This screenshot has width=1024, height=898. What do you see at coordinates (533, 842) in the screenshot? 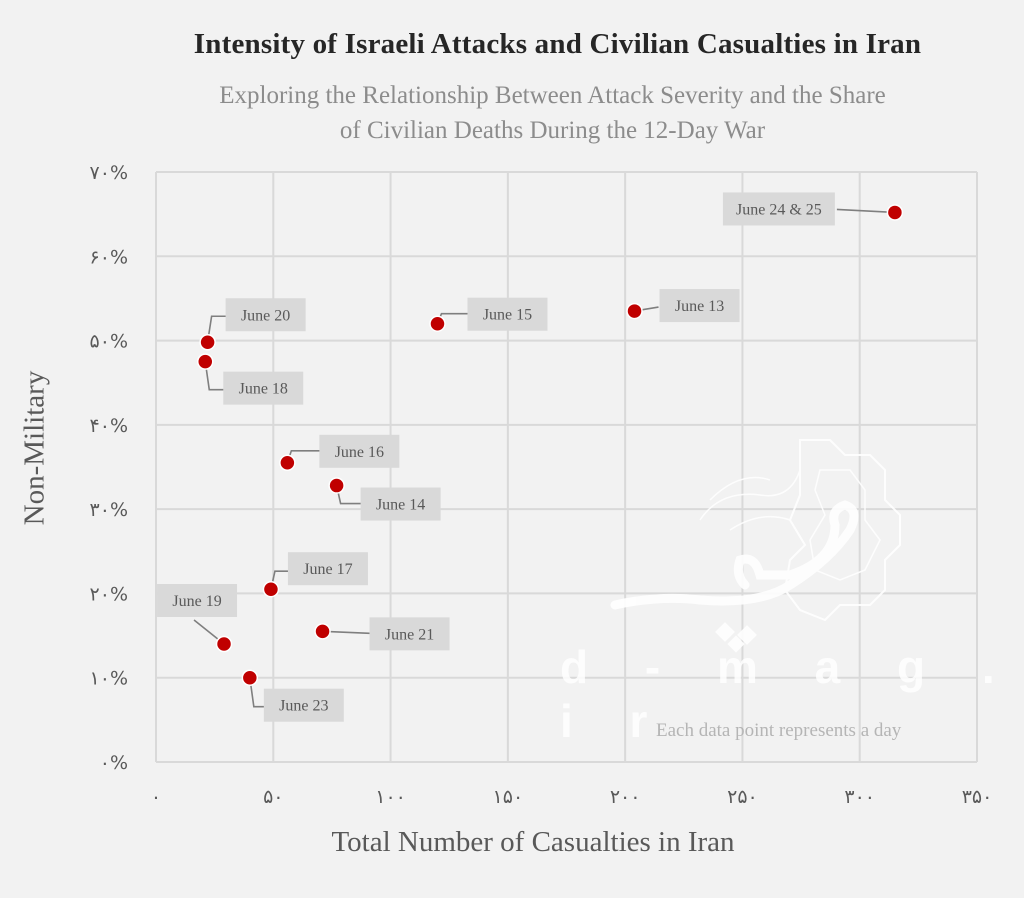
I see `x-axis-label: Total Number of Casualties in Iran` at bounding box center [533, 842].